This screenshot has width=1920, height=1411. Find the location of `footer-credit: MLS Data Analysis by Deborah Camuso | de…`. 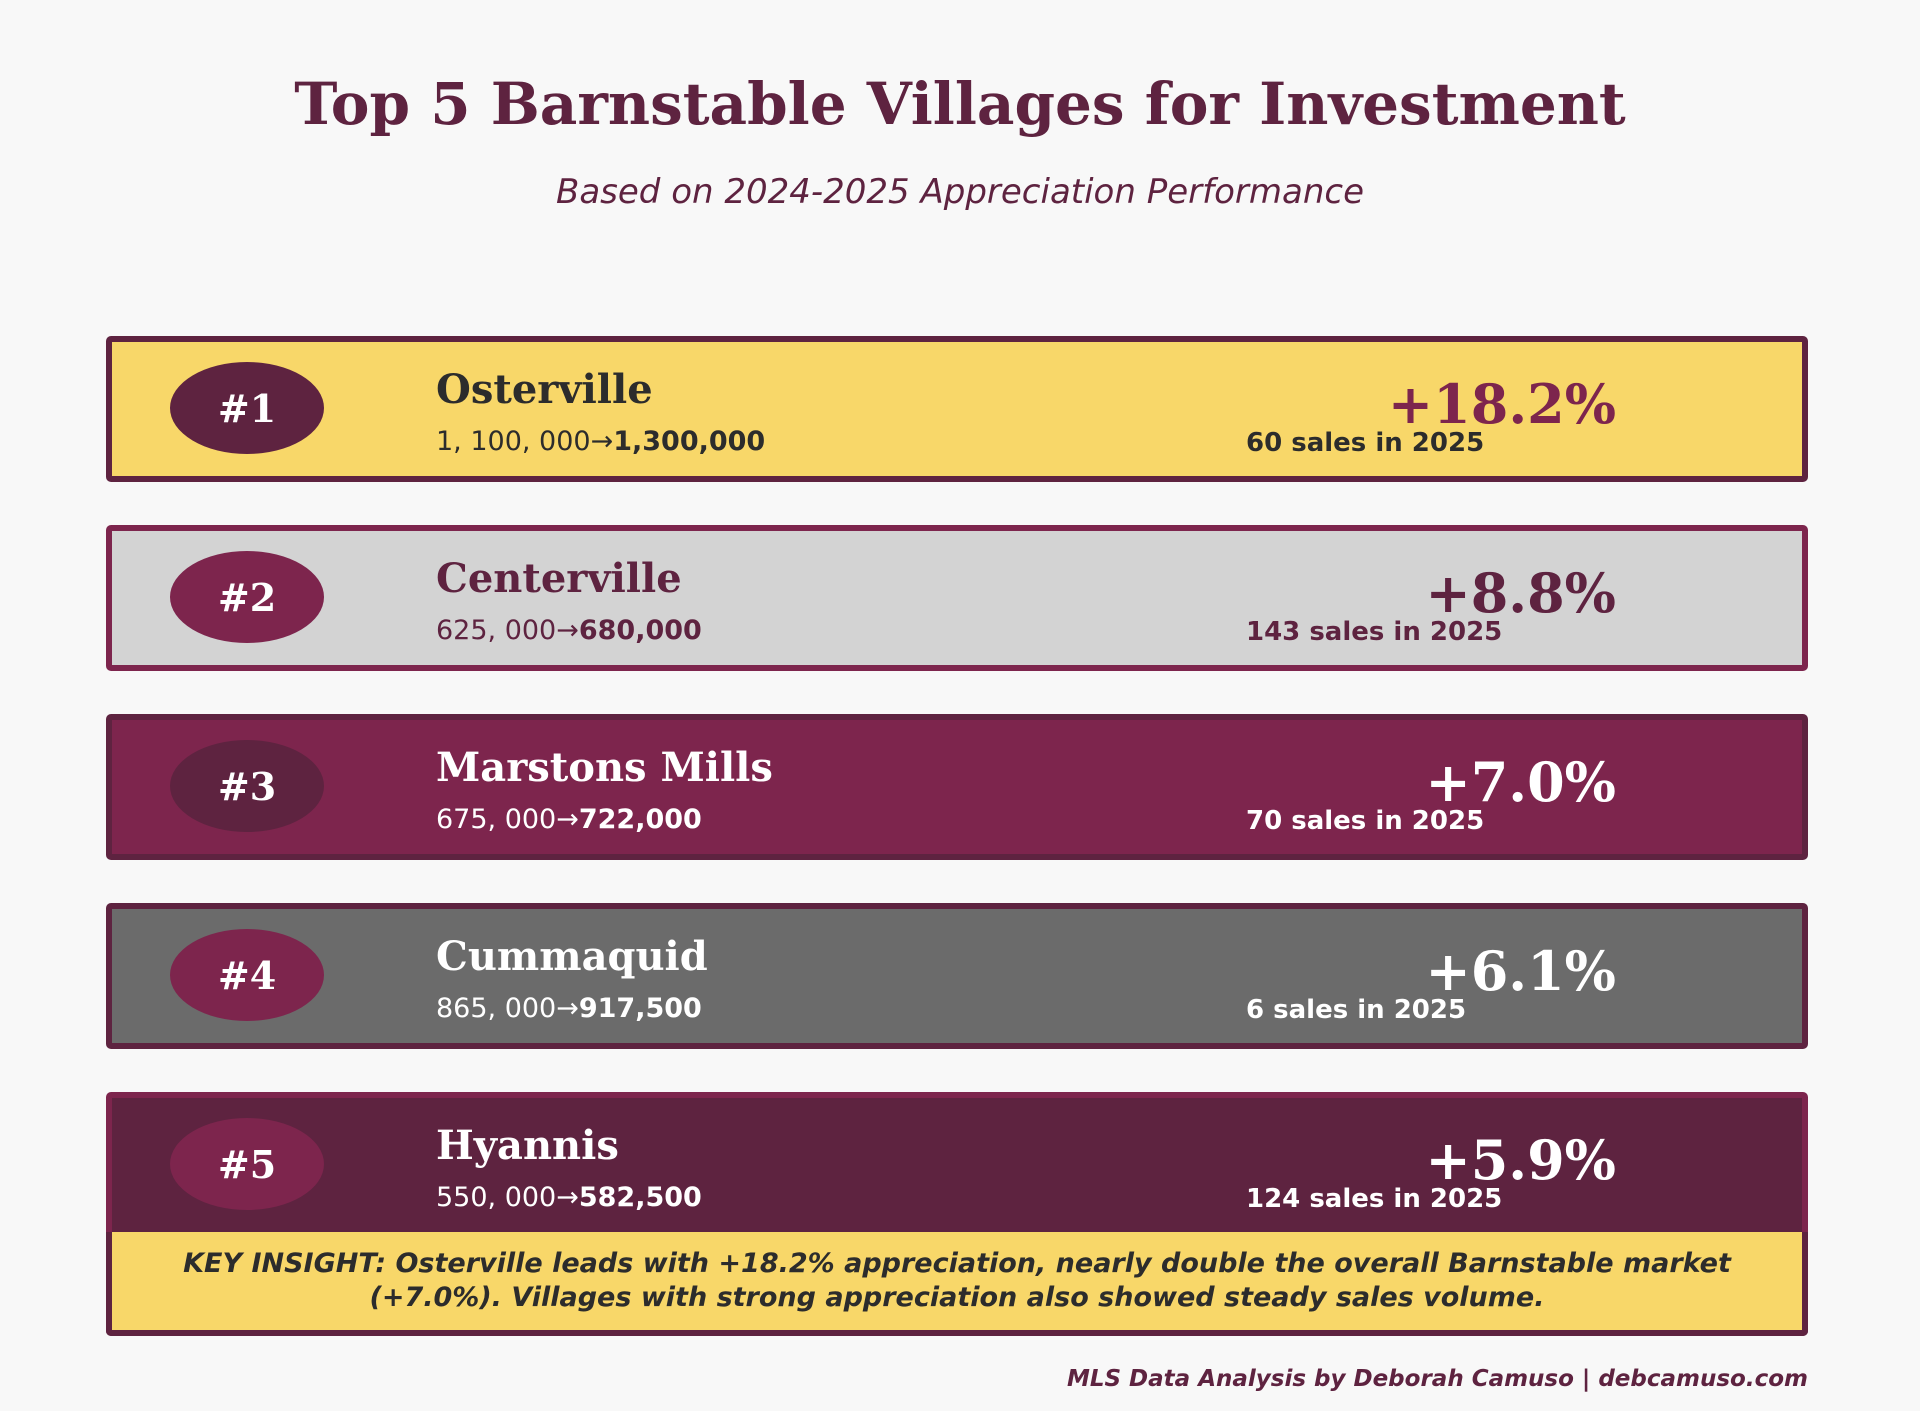

footer-credit: MLS Data Analysis by Deborah Camuso | de… is located at coordinates (1437, 1379).